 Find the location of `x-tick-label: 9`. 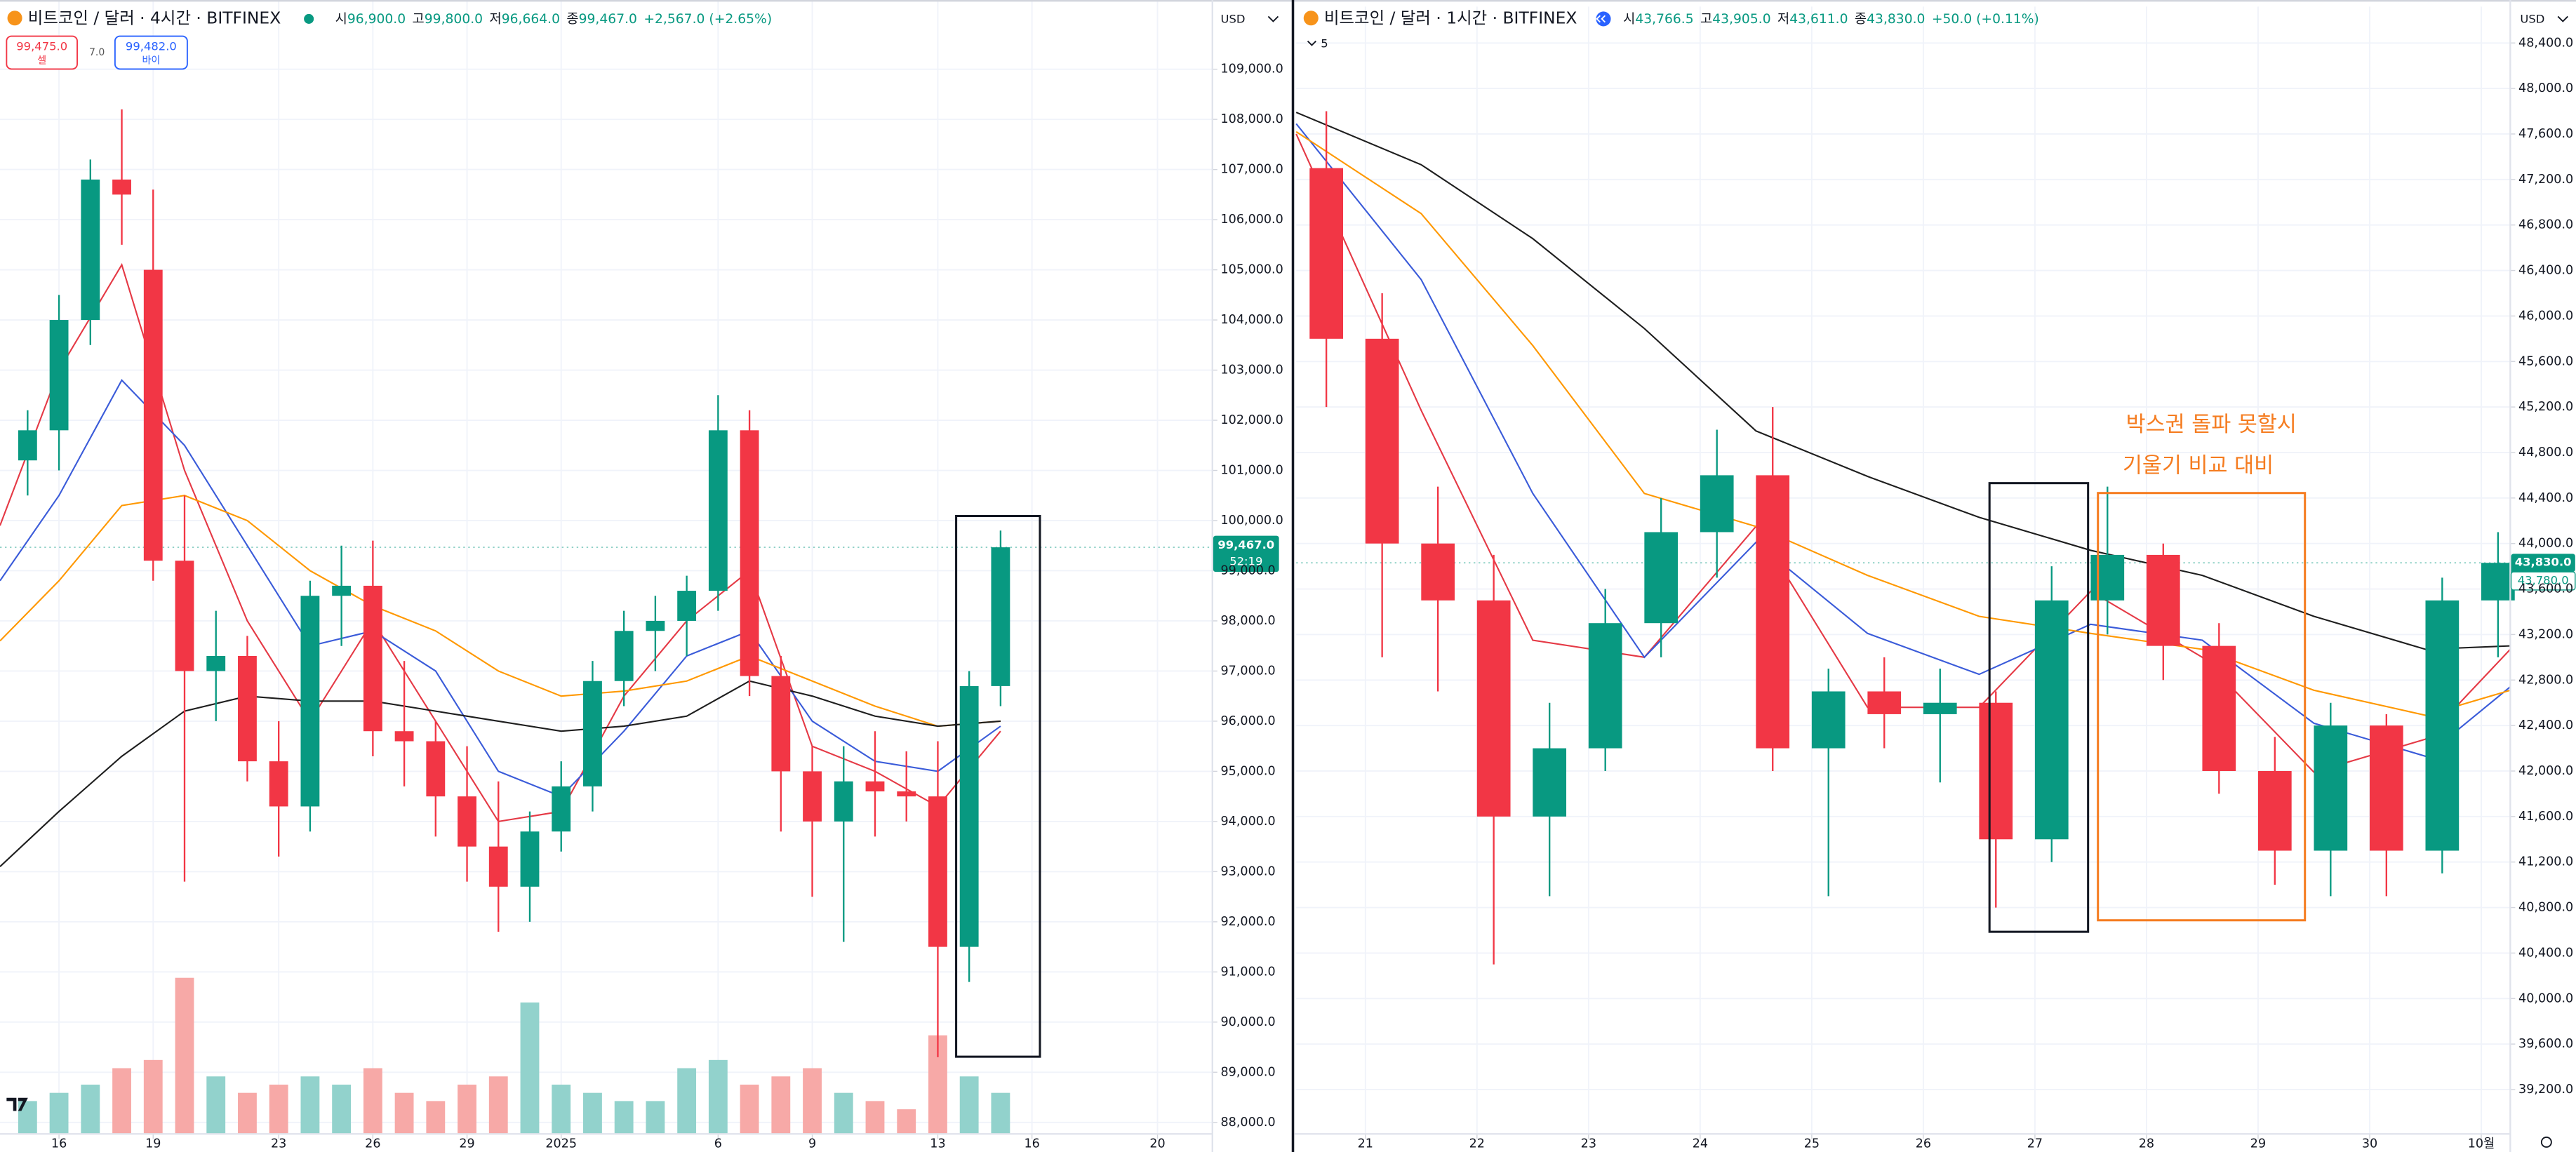

x-tick-label: 9 is located at coordinates (812, 1144).